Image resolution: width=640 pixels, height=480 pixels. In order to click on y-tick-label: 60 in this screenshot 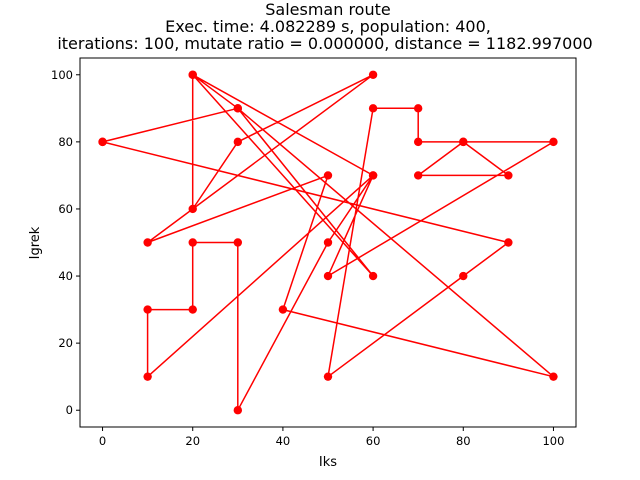, I will do `click(65, 209)`.